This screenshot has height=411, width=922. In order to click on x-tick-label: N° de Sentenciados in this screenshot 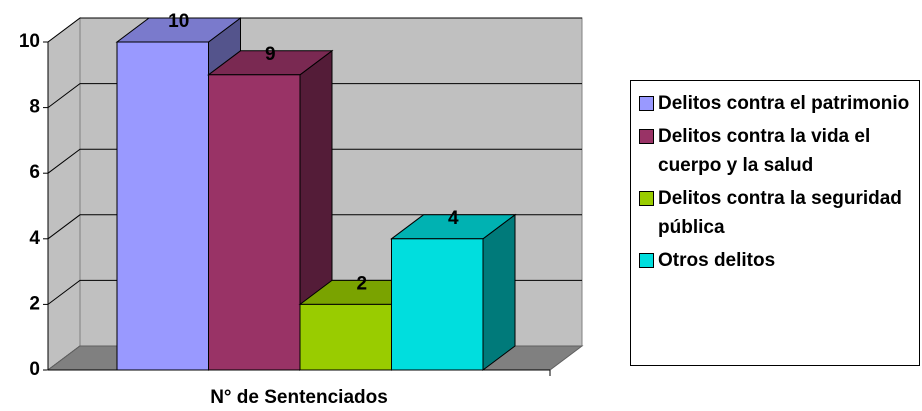, I will do `click(299, 397)`.